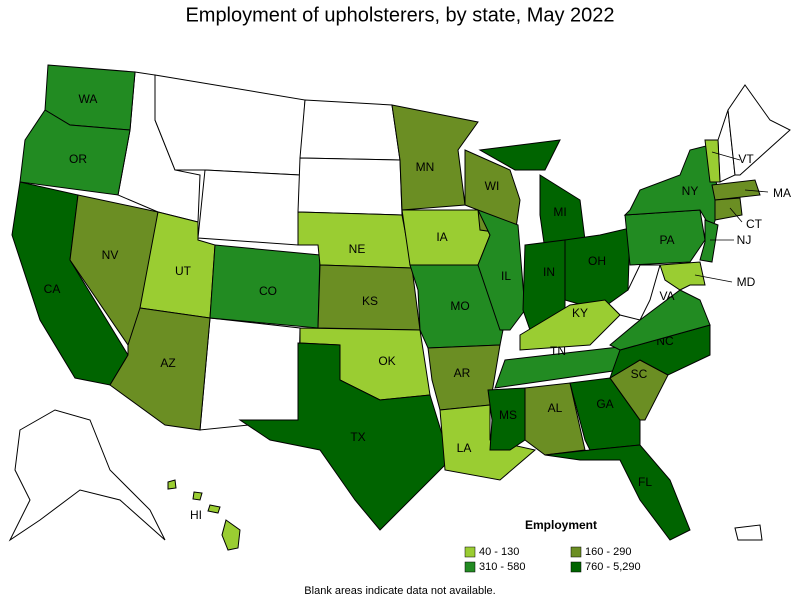  What do you see at coordinates (549, 272) in the screenshot?
I see `state-label: IN` at bounding box center [549, 272].